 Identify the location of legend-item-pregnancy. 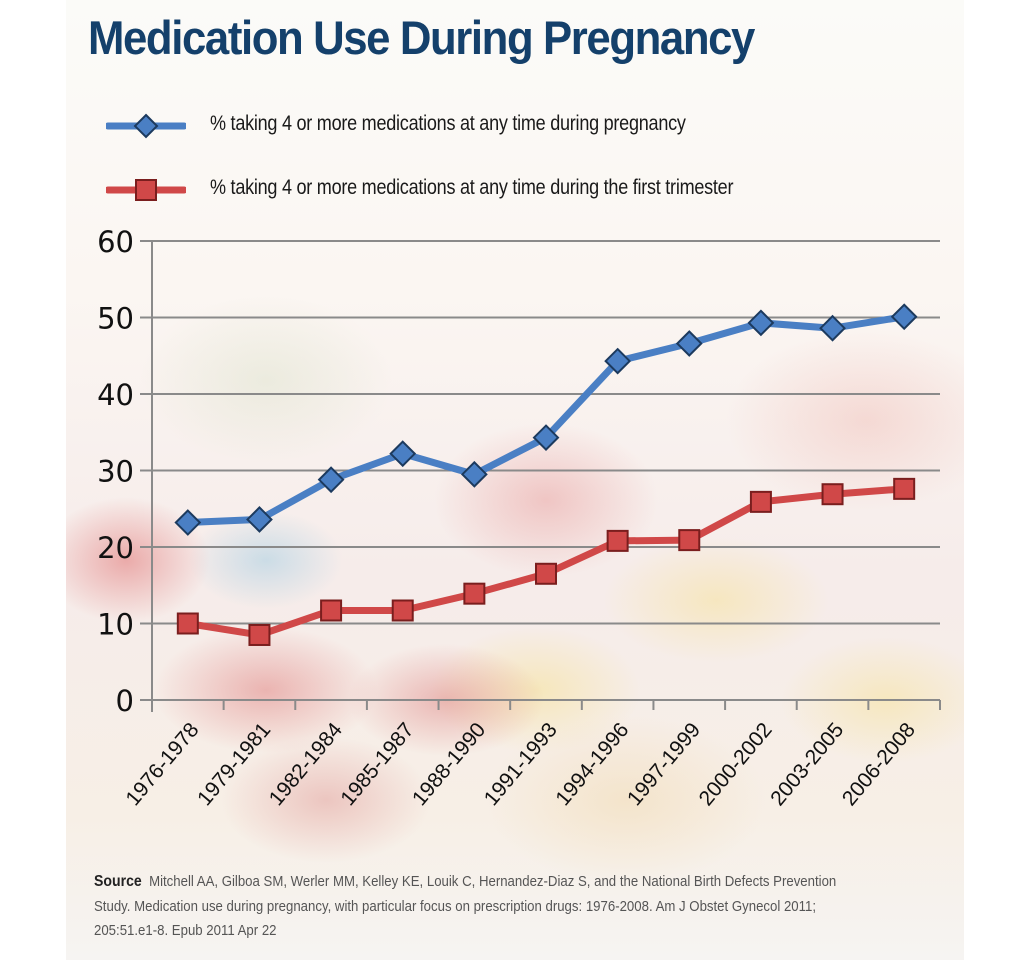
(146, 126).